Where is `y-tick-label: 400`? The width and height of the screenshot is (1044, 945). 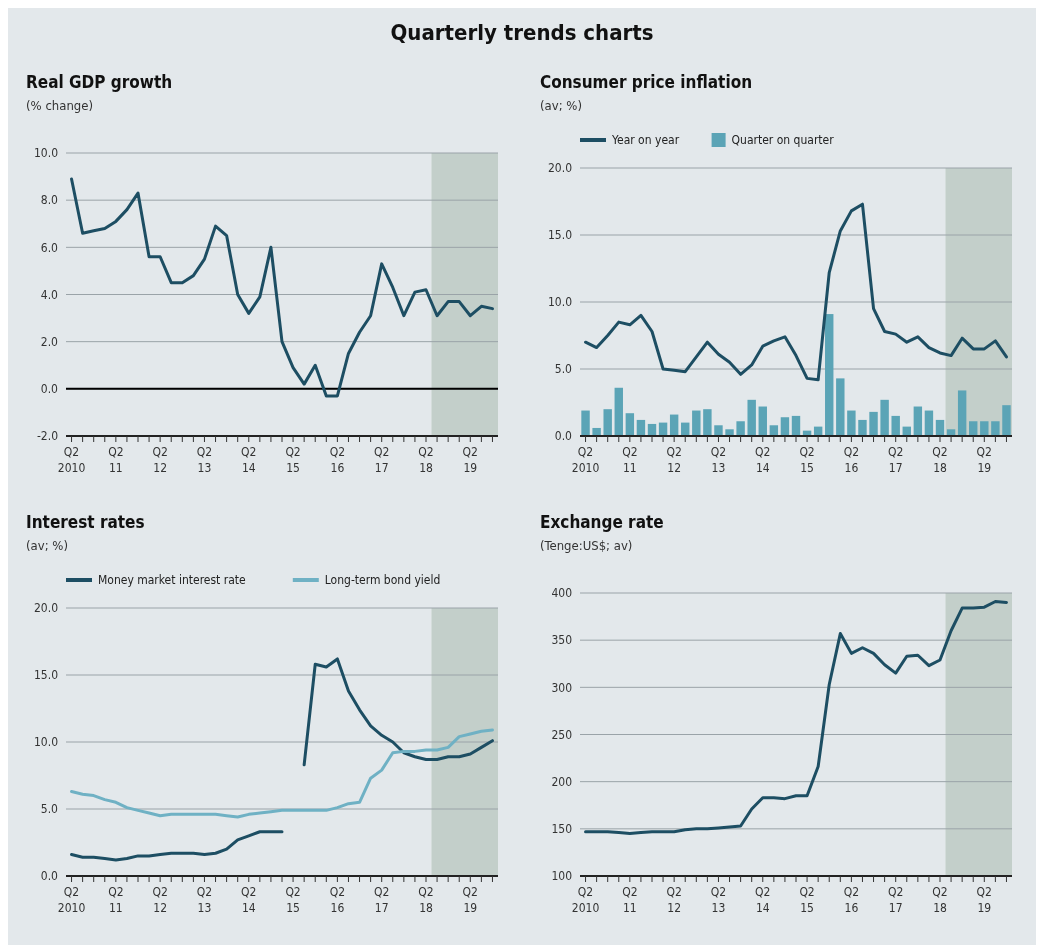 y-tick-label: 400 is located at coordinates (562, 593).